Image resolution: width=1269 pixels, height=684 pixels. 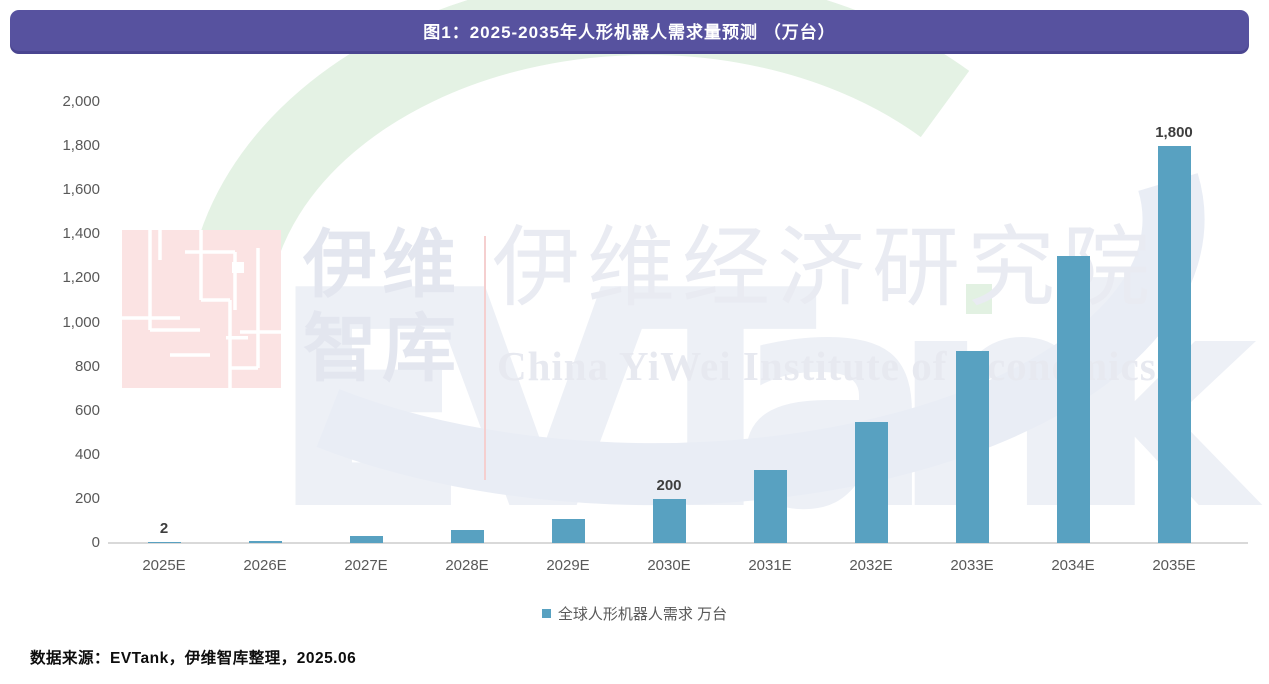 I want to click on bar-value-label: 1,800, so click(x=1174, y=132).